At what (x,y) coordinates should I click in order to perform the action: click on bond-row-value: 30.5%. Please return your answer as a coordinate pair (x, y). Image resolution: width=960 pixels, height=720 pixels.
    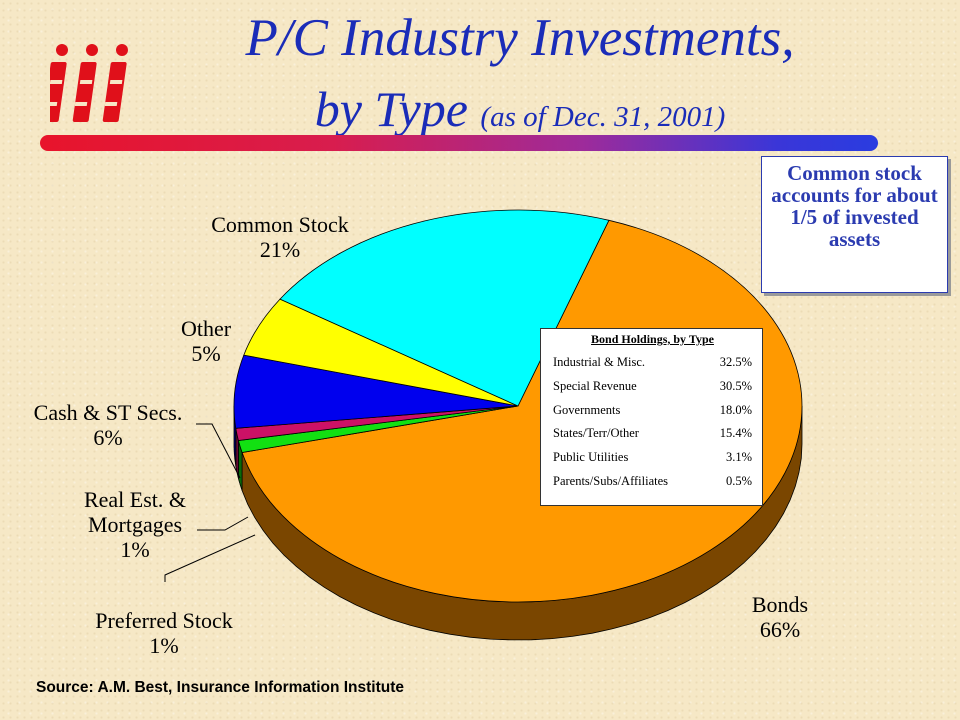
    Looking at the image, I should click on (735, 385).